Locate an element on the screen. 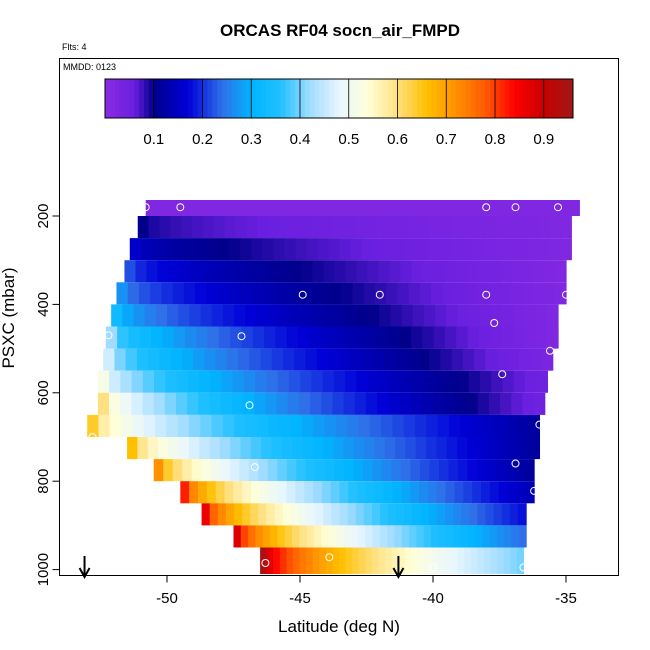 Image resolution: width=650 pixels, height=650 pixels. arrow-head is located at coordinates (84, 573).